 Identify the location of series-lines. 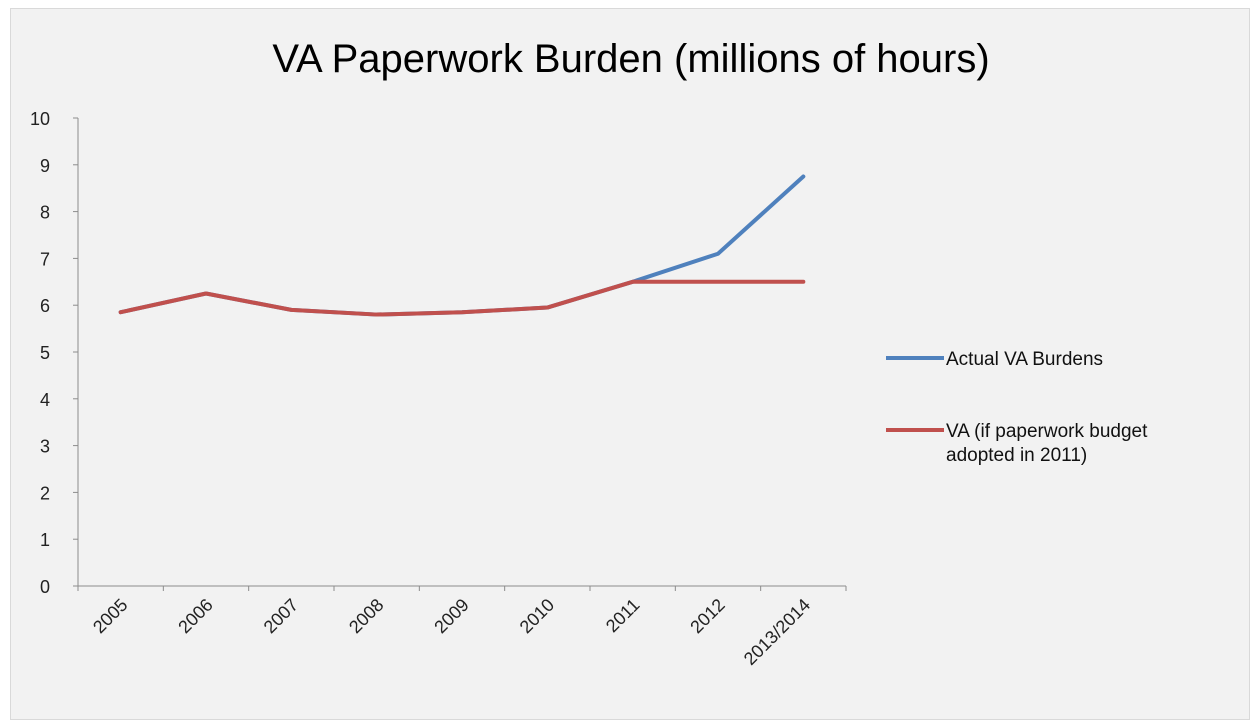
(462, 245).